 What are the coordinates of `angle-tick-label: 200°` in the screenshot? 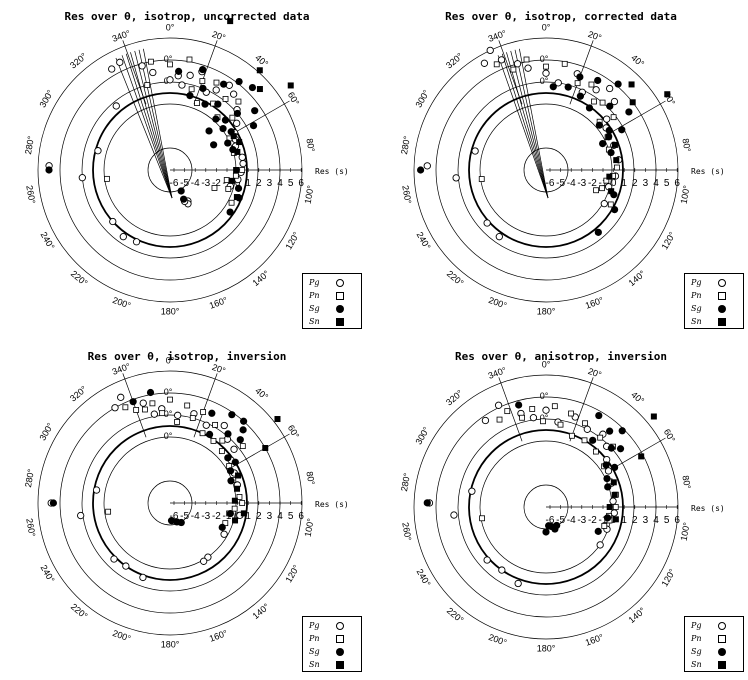 It's located at (497, 640).